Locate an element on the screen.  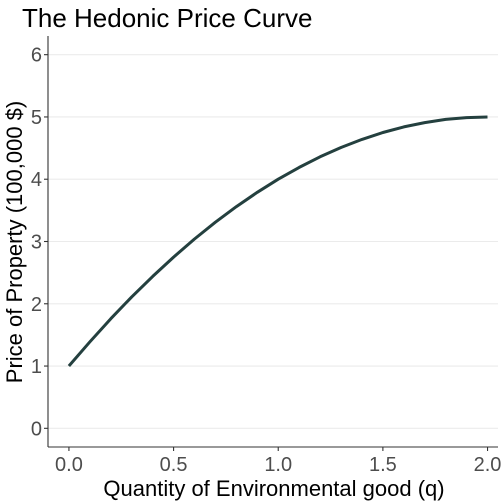
y-tick-label: 4 is located at coordinates (36, 180).